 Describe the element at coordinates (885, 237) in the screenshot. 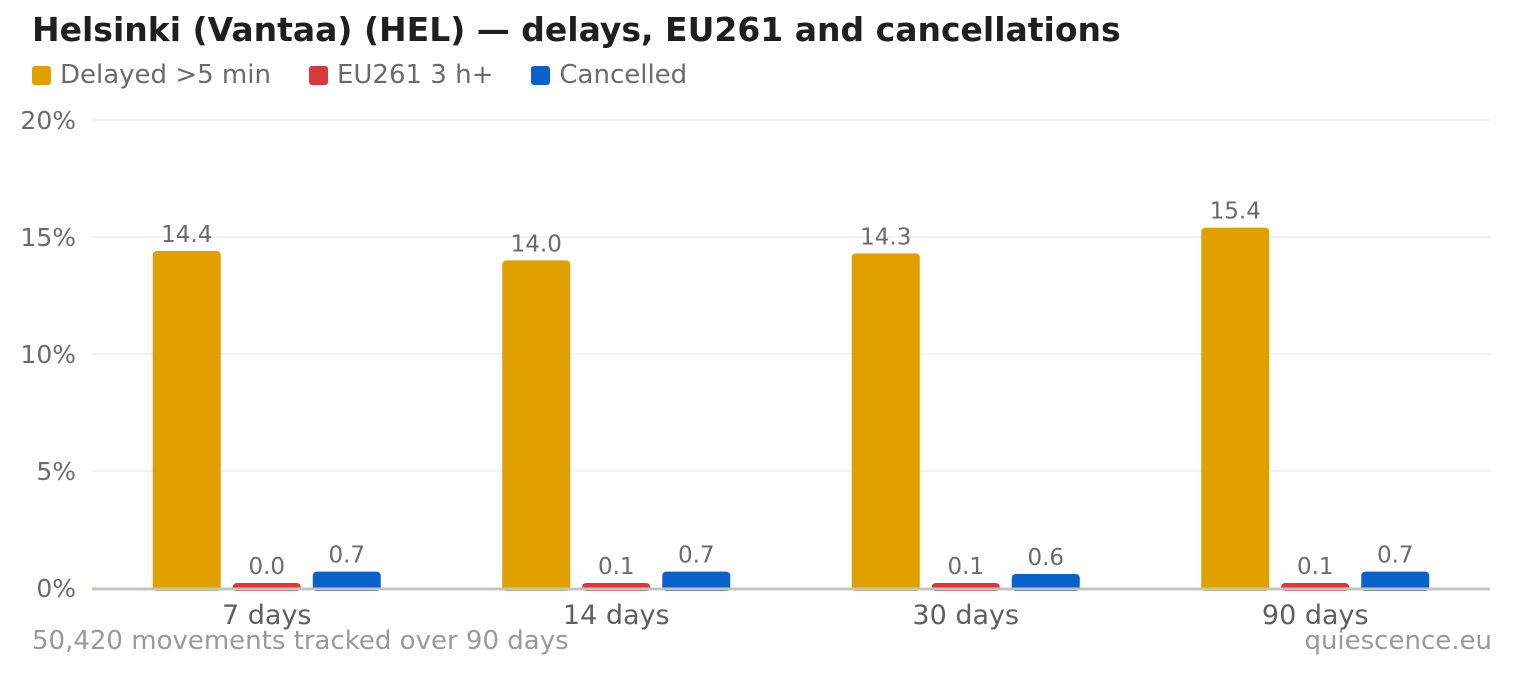

I see `data-label: 14.3` at that location.